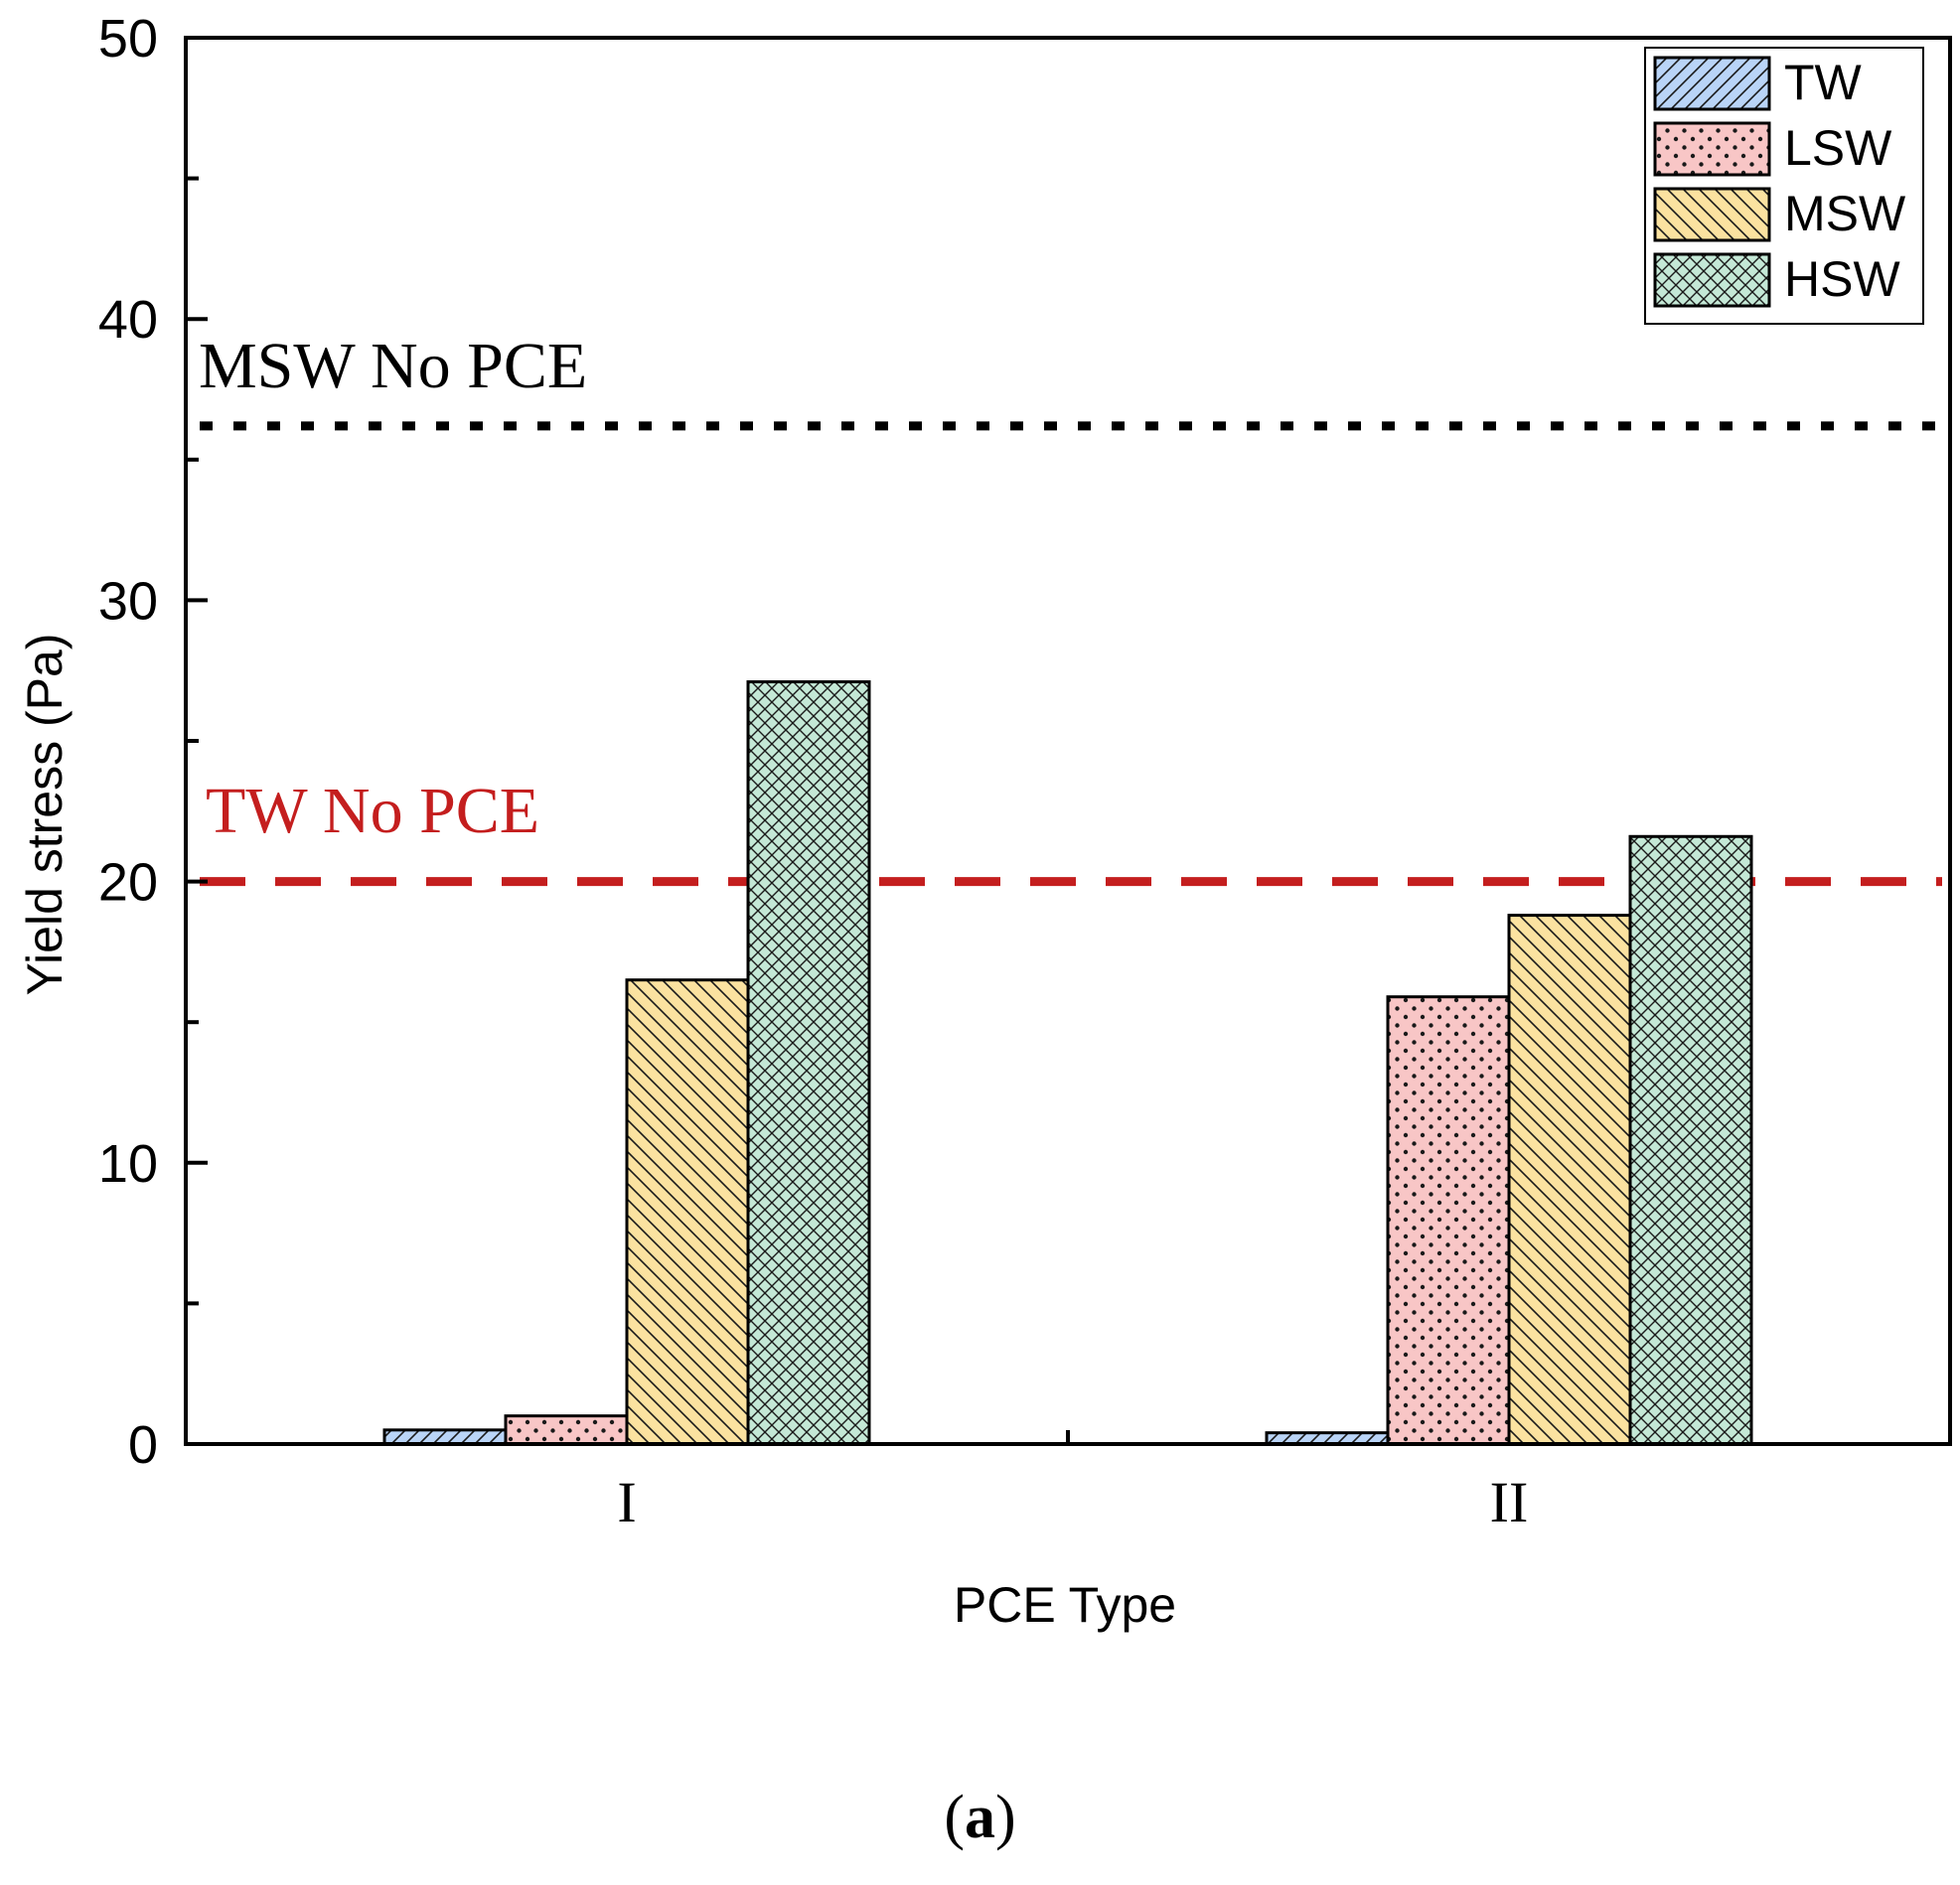  Describe the element at coordinates (1065, 1605) in the screenshot. I see `x-axis-label: PCE Type` at that location.